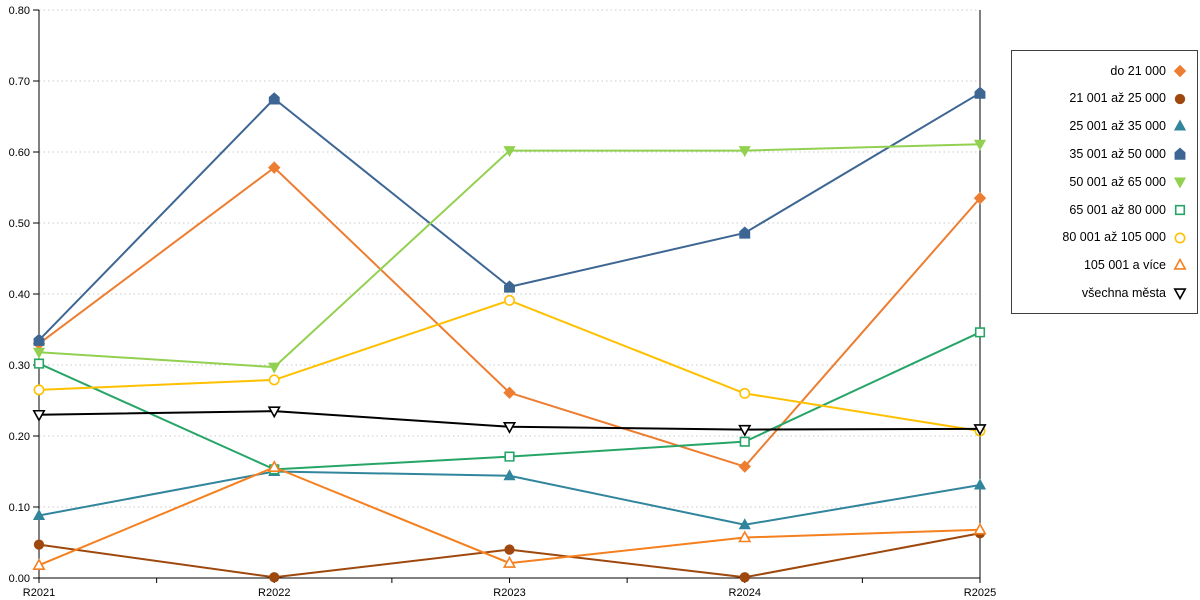 The image size is (1200, 600). I want to click on legend-item-9: všechna města, so click(1104, 293).